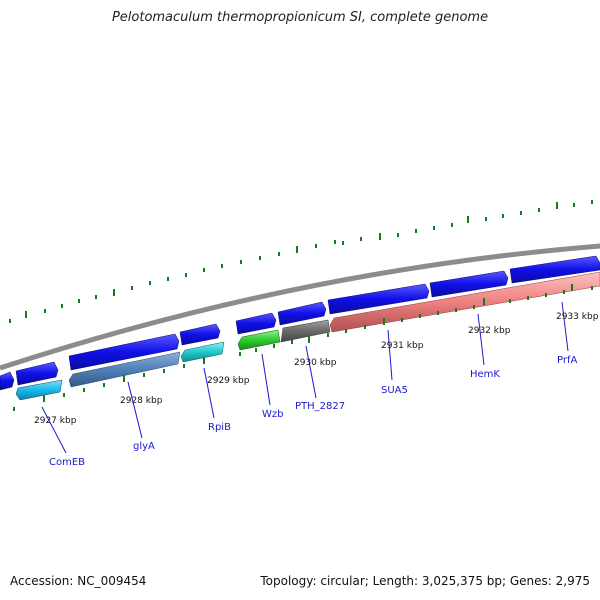 This screenshot has height=600, width=600. I want to click on gene-label-prfa: PrfA, so click(567, 360).